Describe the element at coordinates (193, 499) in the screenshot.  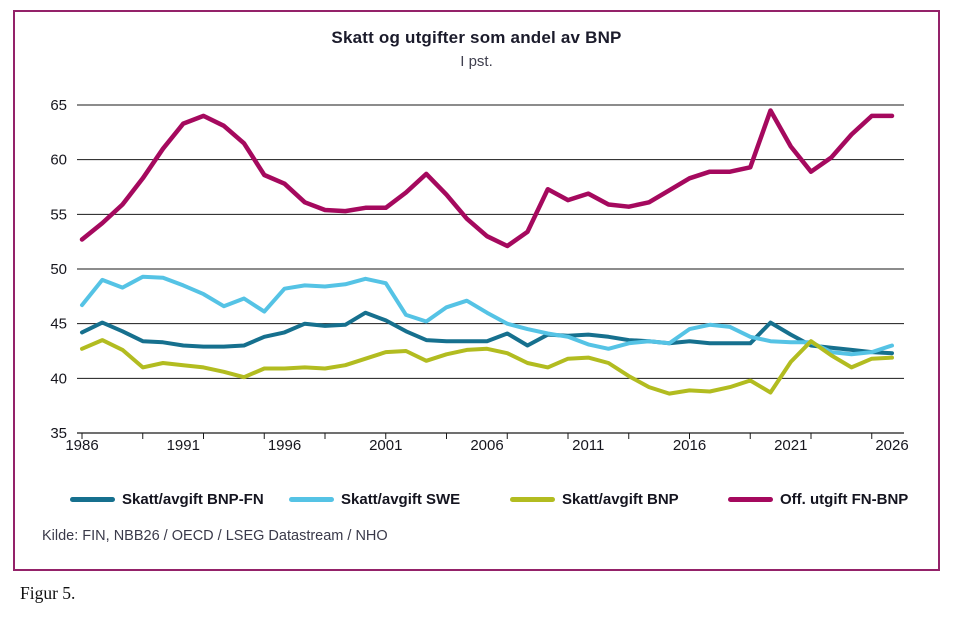
I see `legend-label: Skatt/avgift BNP-FN` at that location.